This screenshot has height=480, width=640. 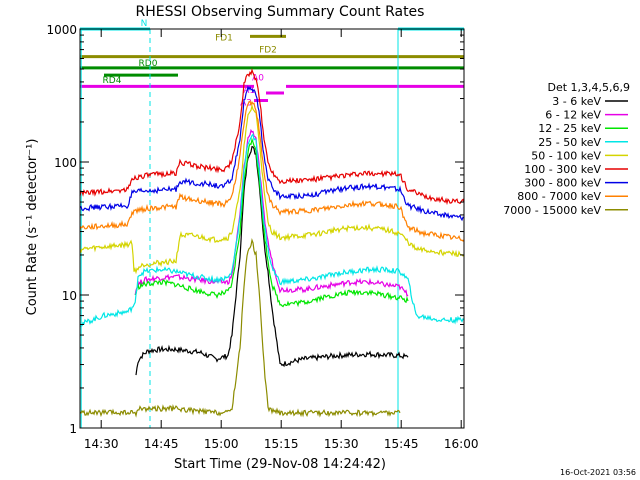 What do you see at coordinates (281, 444) in the screenshot?
I see `x-tick-label: 15:15` at bounding box center [281, 444].